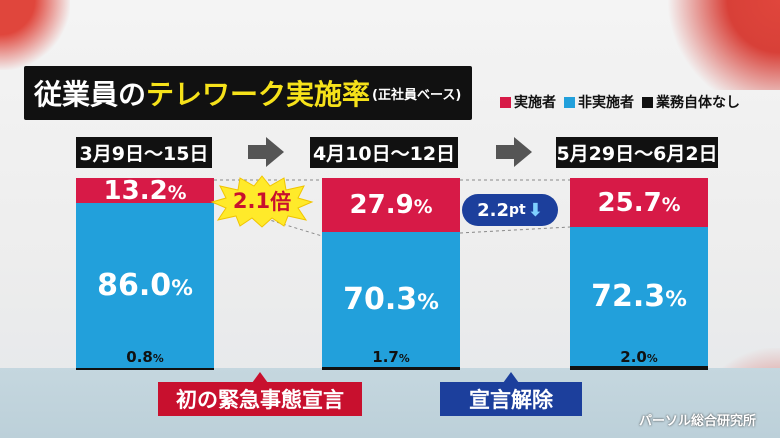 Image resolution: width=780 pixels, height=438 pixels. I want to click on legend-label: 業務自体なし, so click(698, 103).